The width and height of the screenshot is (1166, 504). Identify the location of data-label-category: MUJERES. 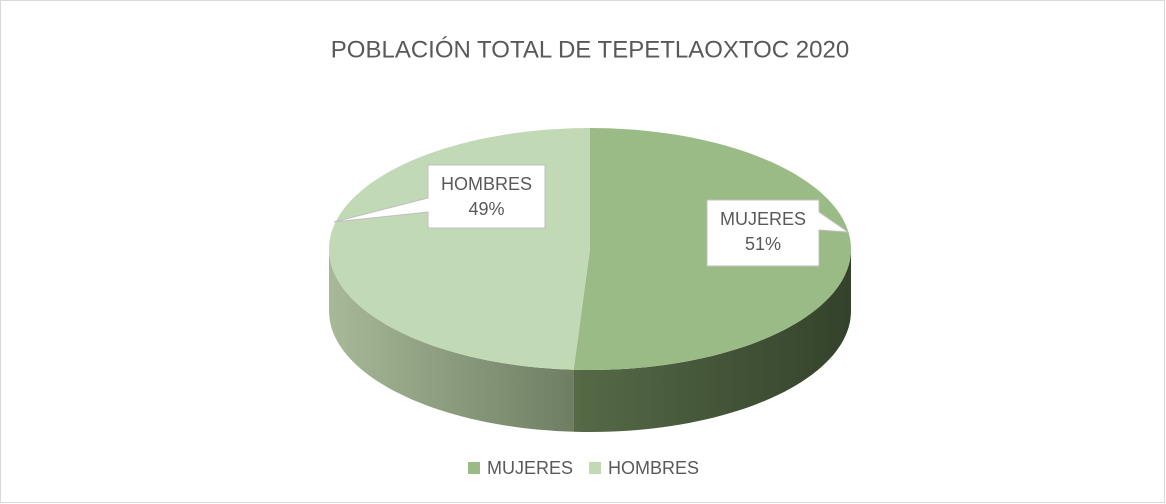
(763, 219).